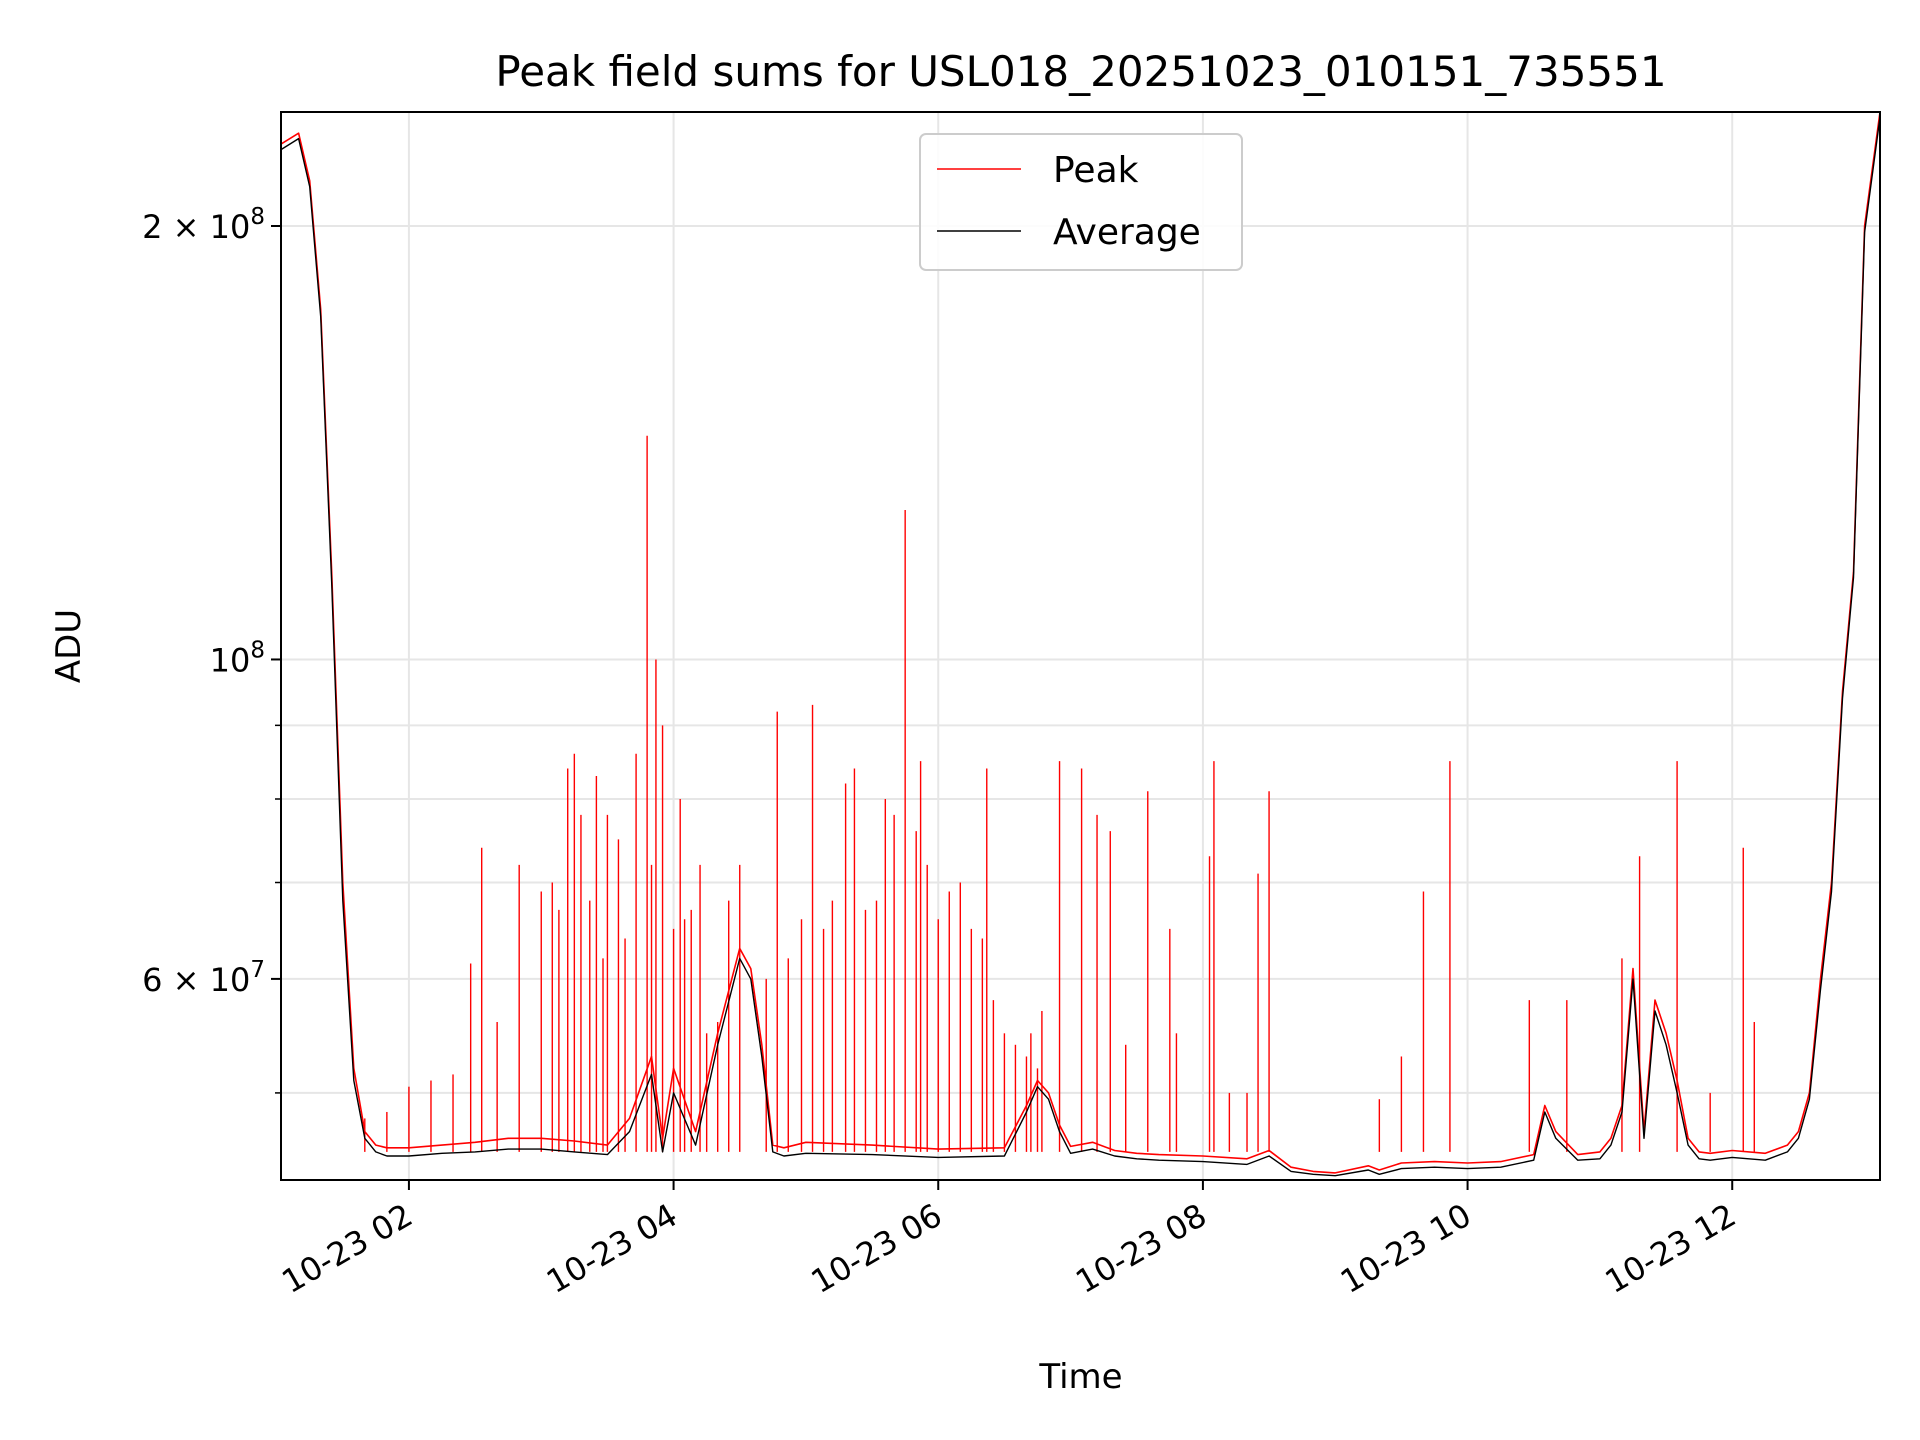 Image resolution: width=1920 pixels, height=1440 pixels. What do you see at coordinates (237, 658) in the screenshot?
I see `y-tick-label: 108` at bounding box center [237, 658].